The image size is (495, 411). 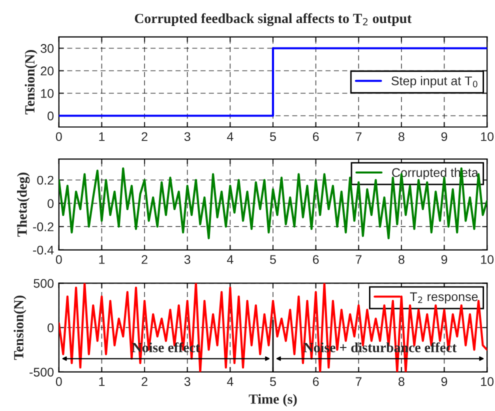 I want to click on y-tick-label: -500, so click(x=42, y=372).